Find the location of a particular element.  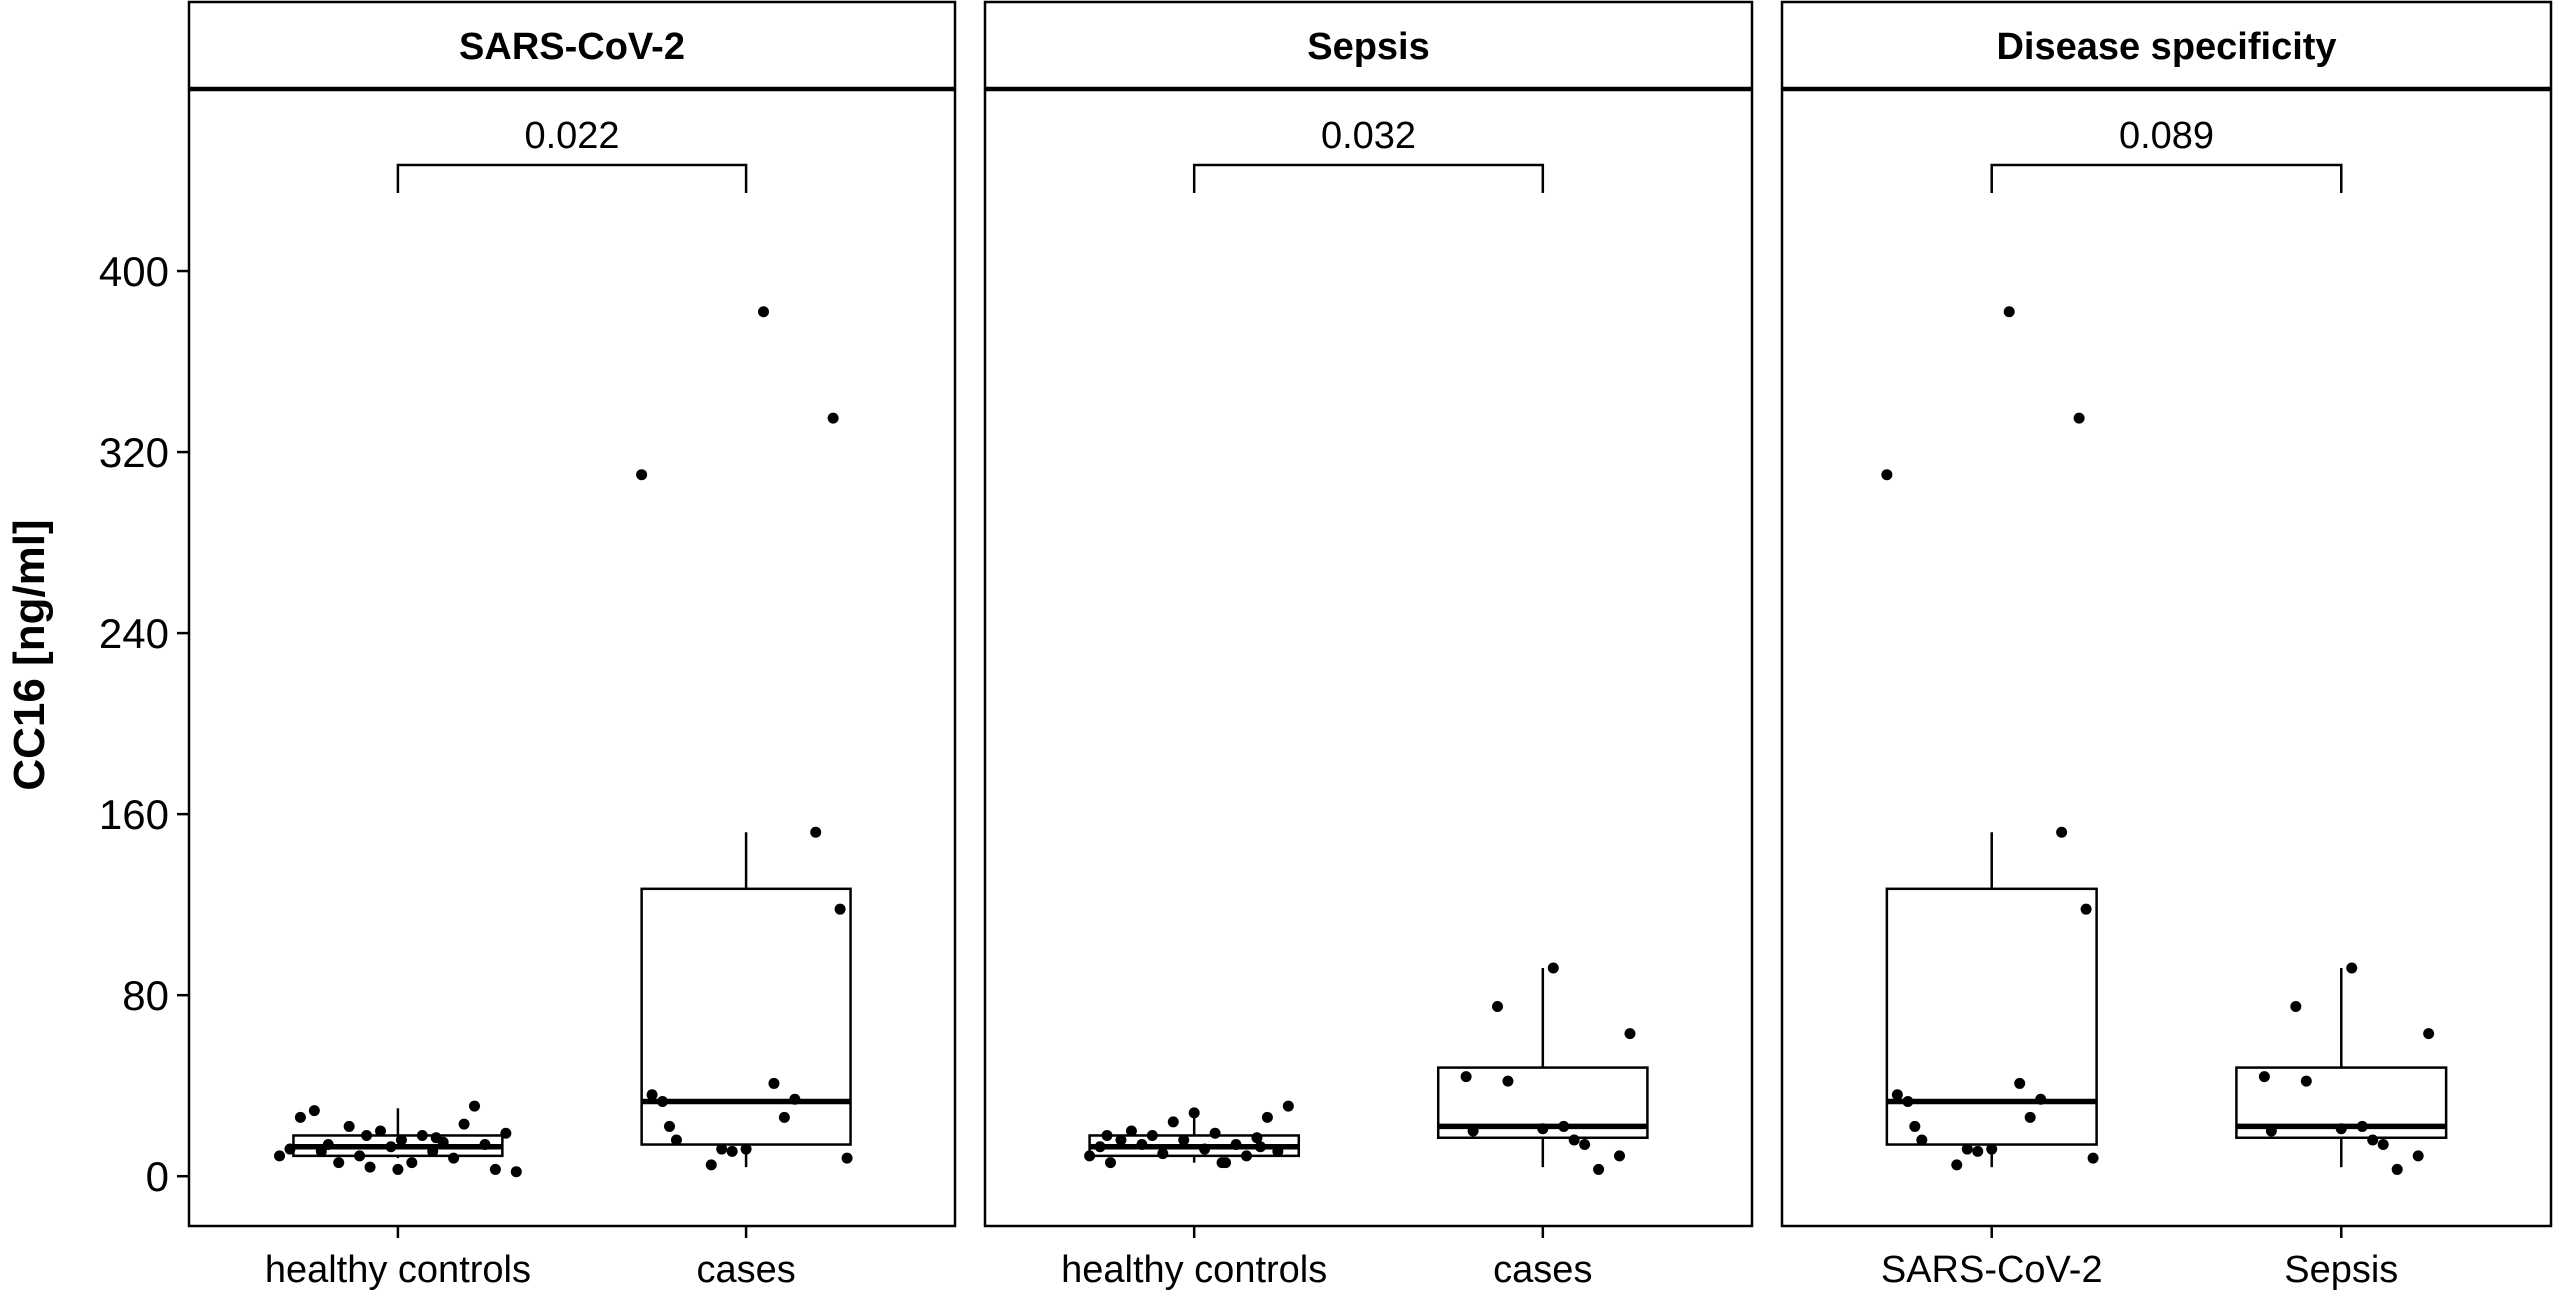

y-tick-label: 240 is located at coordinates (134, 633).